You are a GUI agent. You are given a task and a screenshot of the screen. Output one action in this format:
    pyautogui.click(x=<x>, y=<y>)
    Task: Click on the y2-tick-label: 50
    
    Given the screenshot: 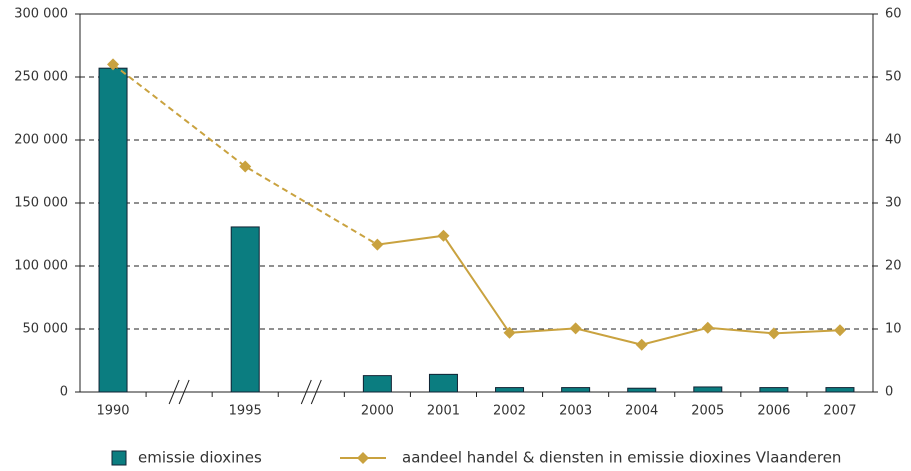 What is the action you would take?
    pyautogui.click(x=893, y=77)
    